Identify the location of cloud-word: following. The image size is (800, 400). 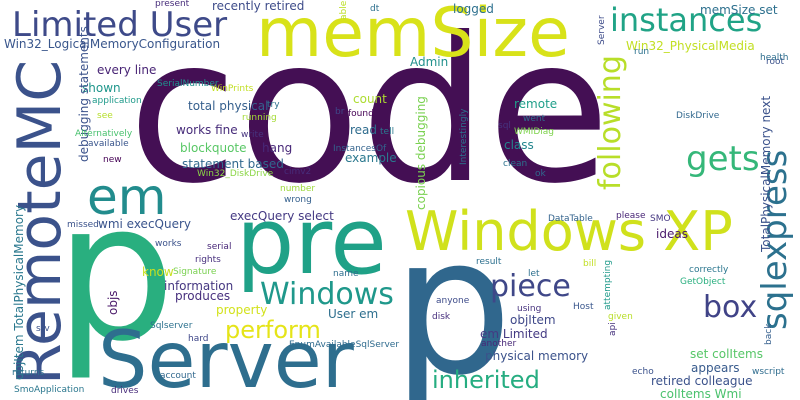
(610, 122).